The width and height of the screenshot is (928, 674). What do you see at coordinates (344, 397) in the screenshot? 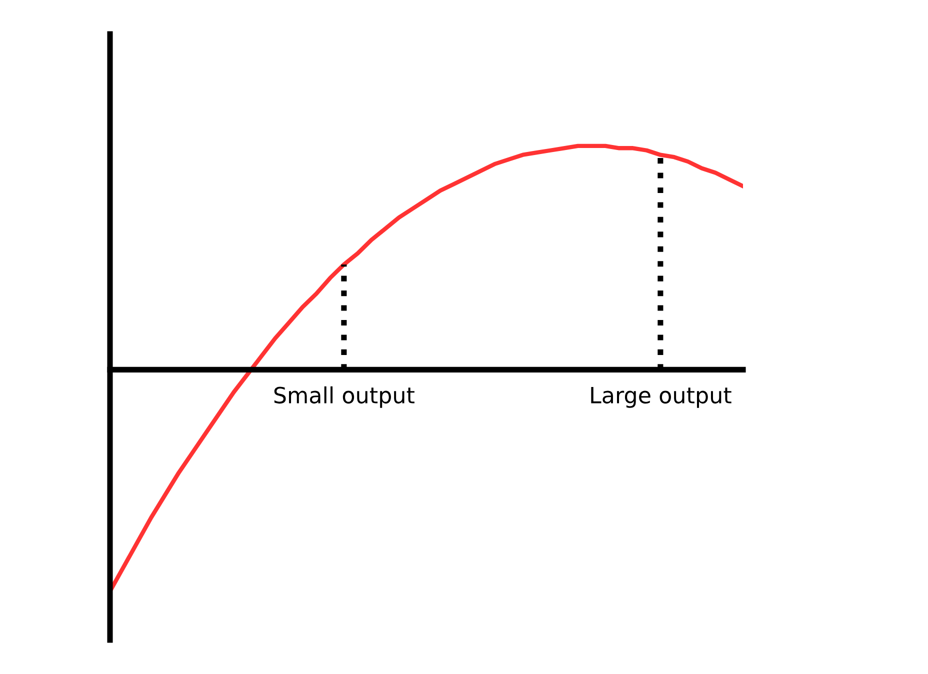
I see `x-tick-label: Small output` at bounding box center [344, 397].